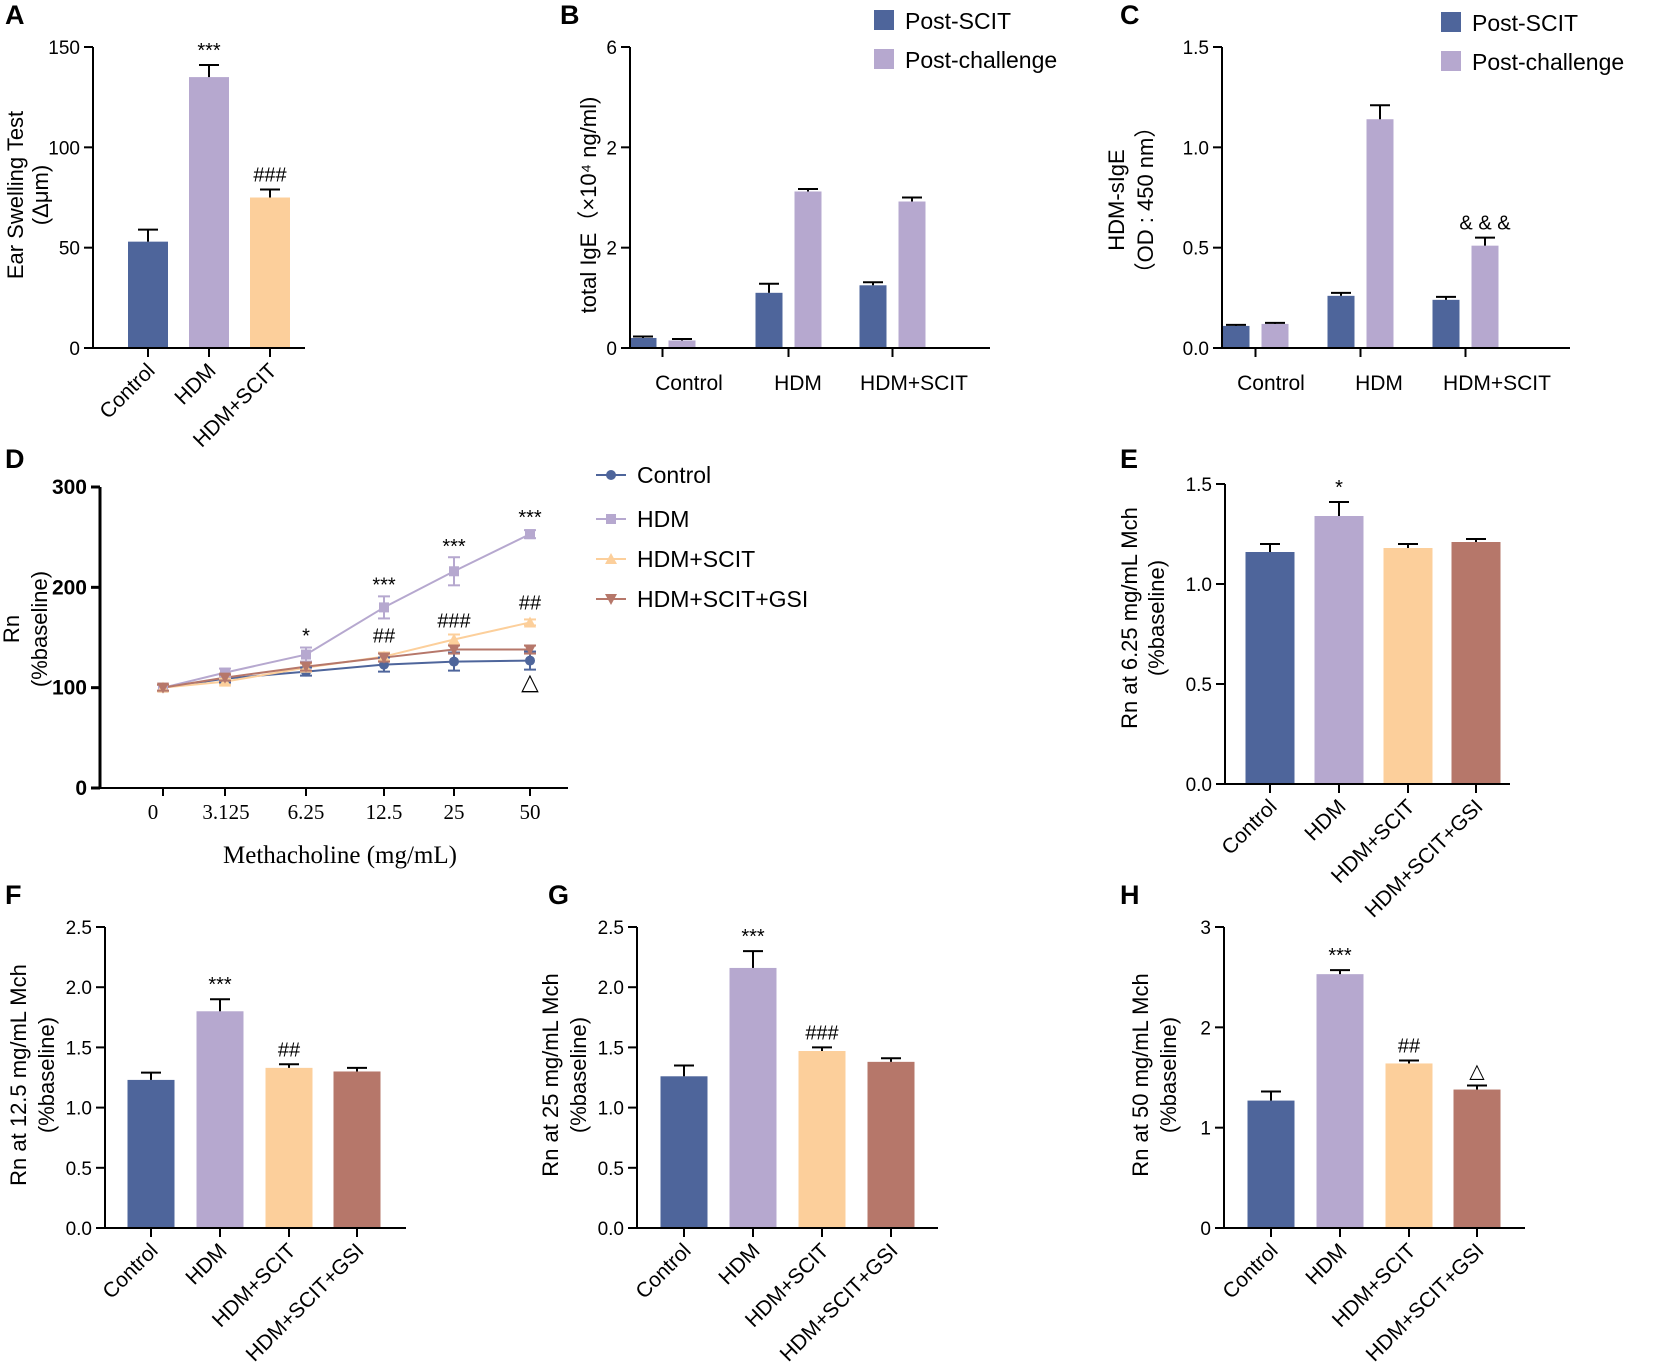 This screenshot has width=1654, height=1370. Describe the element at coordinates (722, 599) in the screenshot. I see `legend-label: HDM+SCIT+GSI` at that location.